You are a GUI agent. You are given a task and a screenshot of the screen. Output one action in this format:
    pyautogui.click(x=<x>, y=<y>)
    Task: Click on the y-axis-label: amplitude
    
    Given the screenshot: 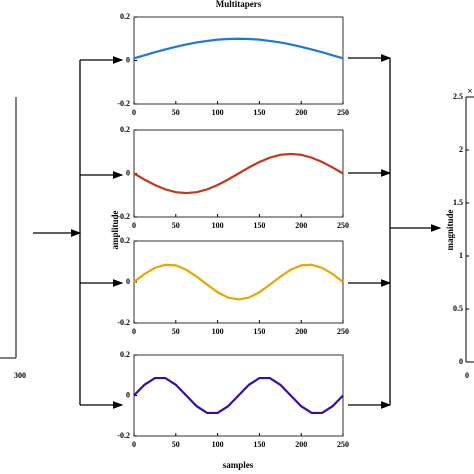 What is the action you would take?
    pyautogui.click(x=115, y=229)
    